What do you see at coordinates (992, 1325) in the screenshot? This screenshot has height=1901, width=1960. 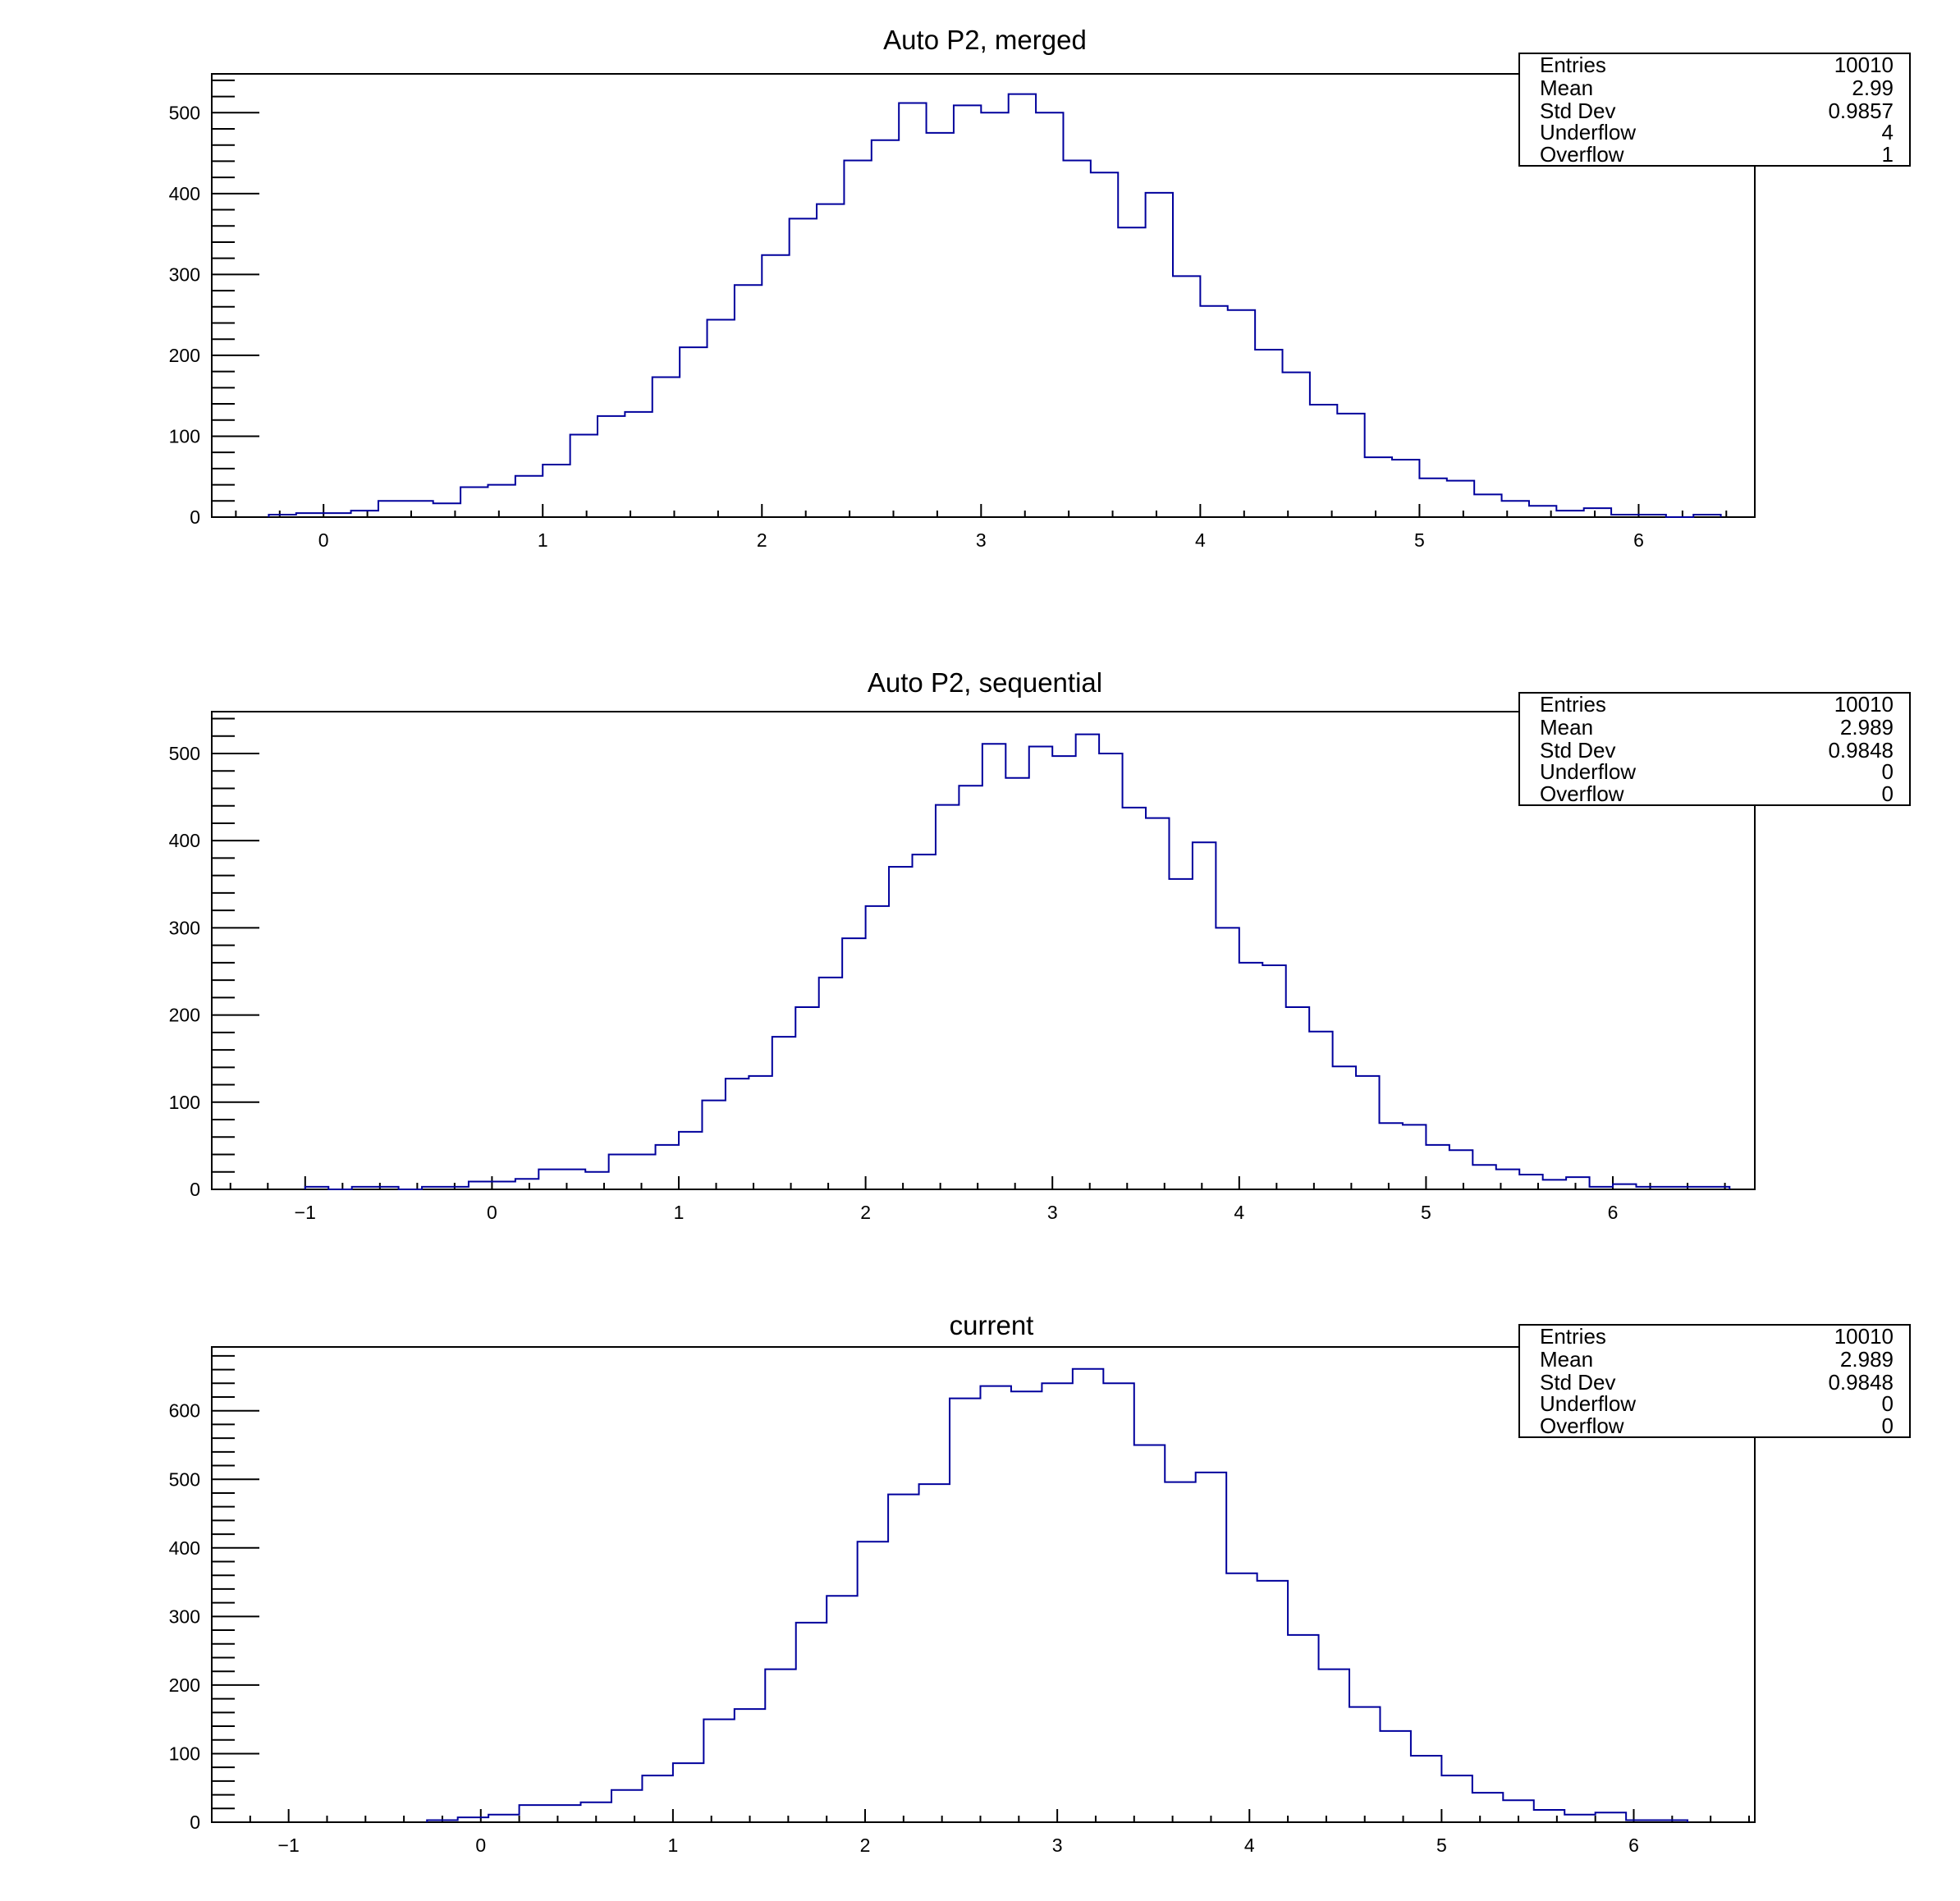 I see `chart-title: current` at bounding box center [992, 1325].